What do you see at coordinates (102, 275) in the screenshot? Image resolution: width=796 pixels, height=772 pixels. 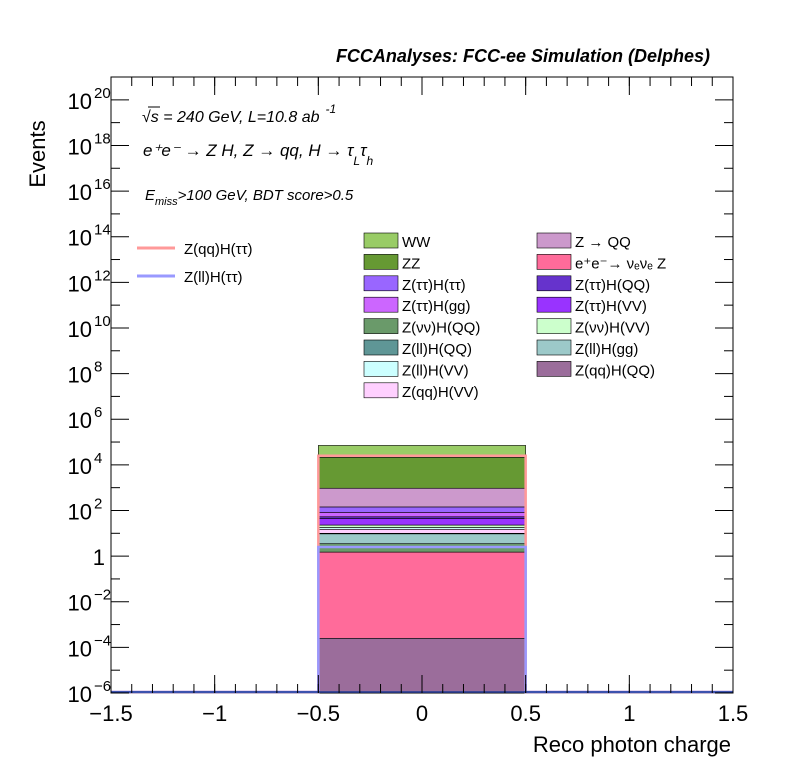 I see `y-tick-exponent-9: 12` at bounding box center [102, 275].